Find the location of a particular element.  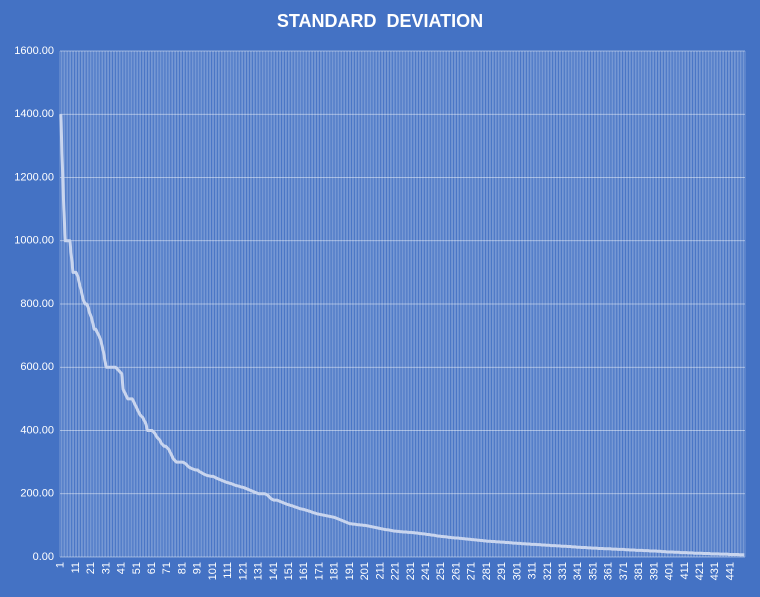

x-tick-label: 331 is located at coordinates (563, 571).